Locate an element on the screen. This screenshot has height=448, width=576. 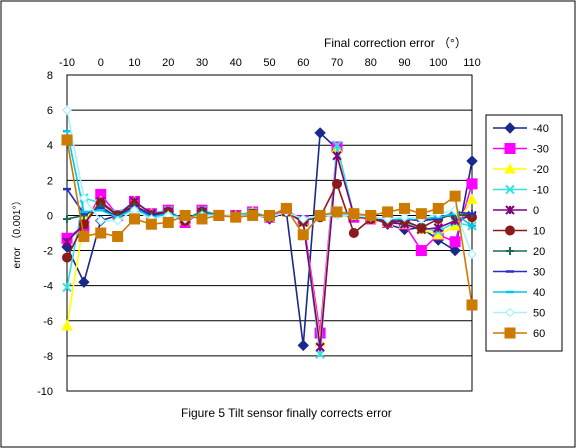
legend-label: -20 is located at coordinates (541, 170).